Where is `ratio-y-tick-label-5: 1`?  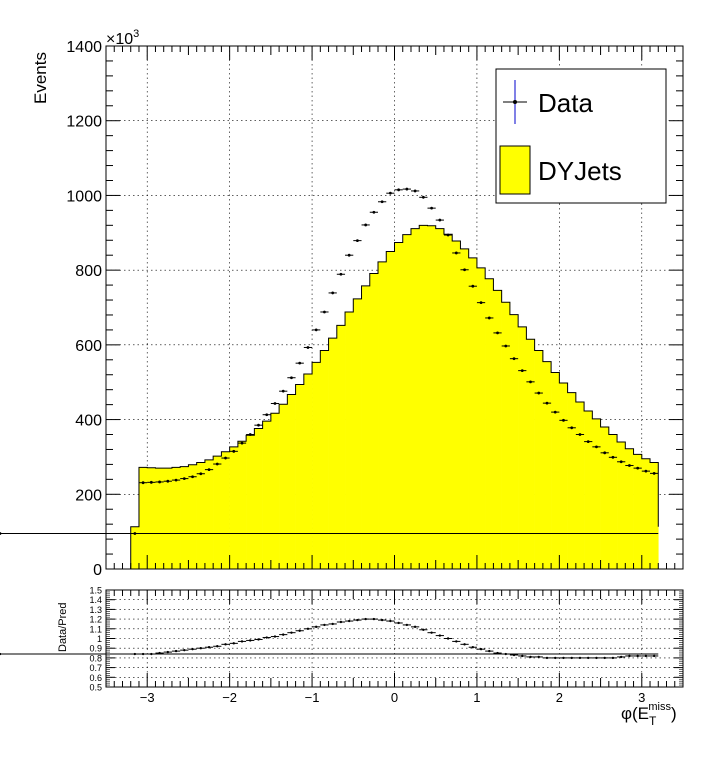 ratio-y-tick-label-5: 1 is located at coordinates (99, 639).